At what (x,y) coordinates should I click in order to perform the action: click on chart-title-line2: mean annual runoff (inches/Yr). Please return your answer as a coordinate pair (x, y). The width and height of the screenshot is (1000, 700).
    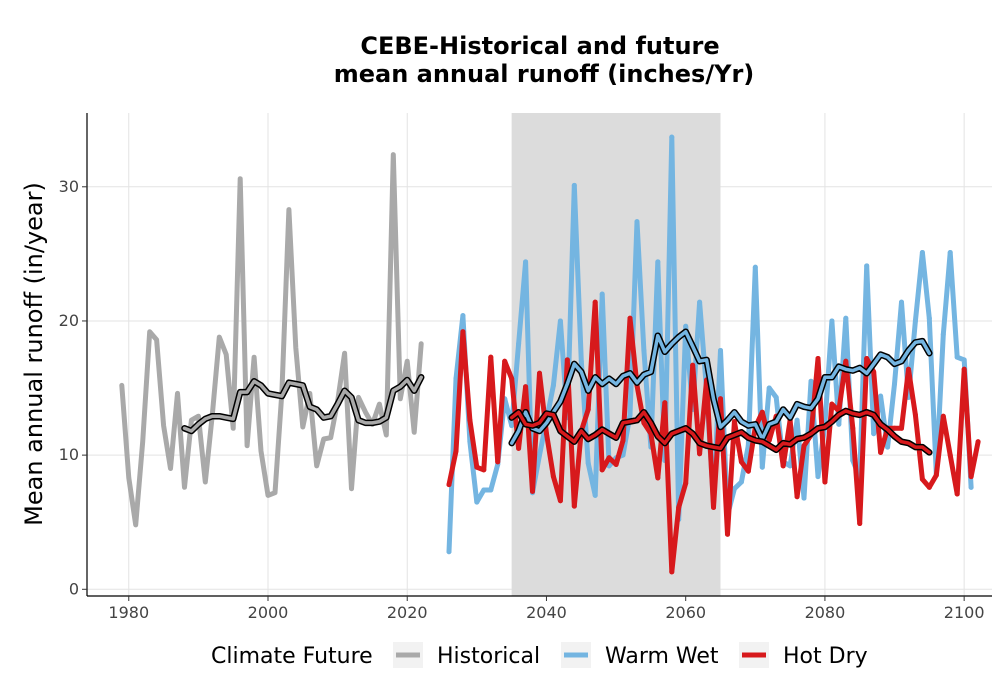
    Looking at the image, I should click on (544, 74).